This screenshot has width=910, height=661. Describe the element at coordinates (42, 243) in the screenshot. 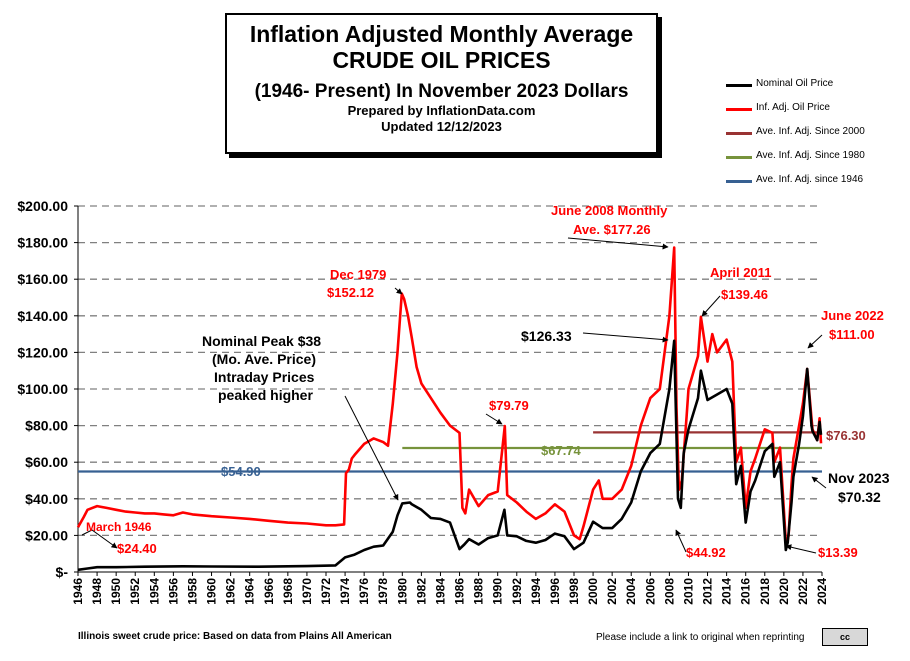

I see `y-tick-label: $180.00` at that location.